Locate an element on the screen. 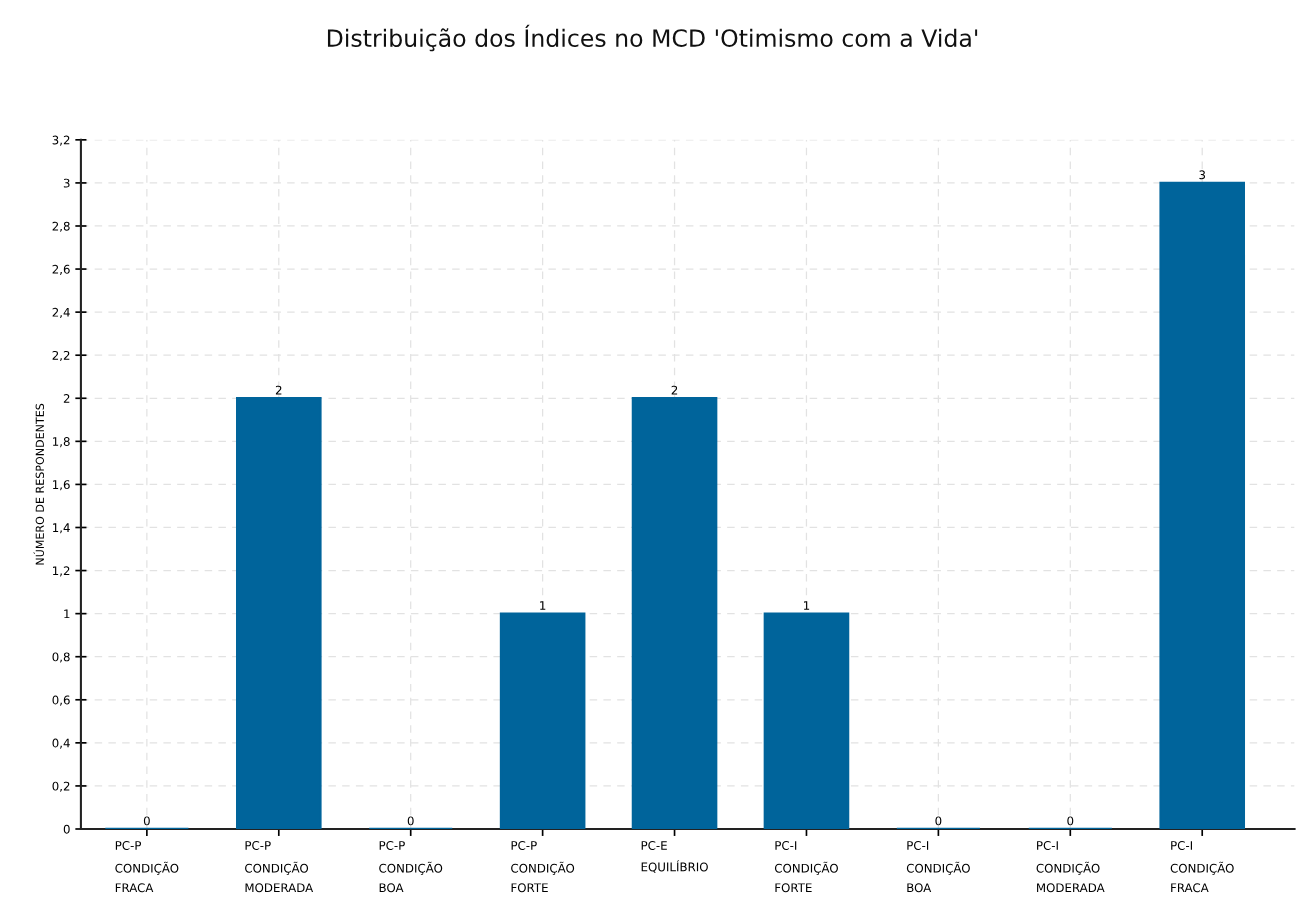 Image resolution: width=1305 pixels, height=914 pixels. x-tick-label: PC-P CONDIÇÃO BOA is located at coordinates (411, 867).